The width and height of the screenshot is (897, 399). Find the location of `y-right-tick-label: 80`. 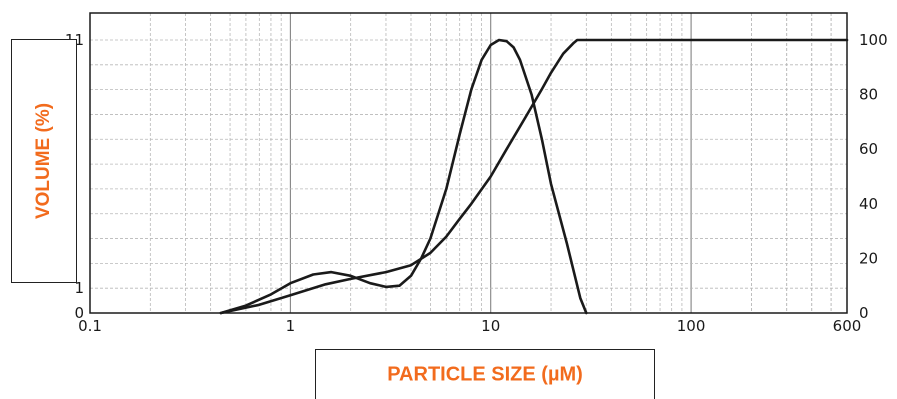

y-right-tick-label: 80 is located at coordinates (868, 95).